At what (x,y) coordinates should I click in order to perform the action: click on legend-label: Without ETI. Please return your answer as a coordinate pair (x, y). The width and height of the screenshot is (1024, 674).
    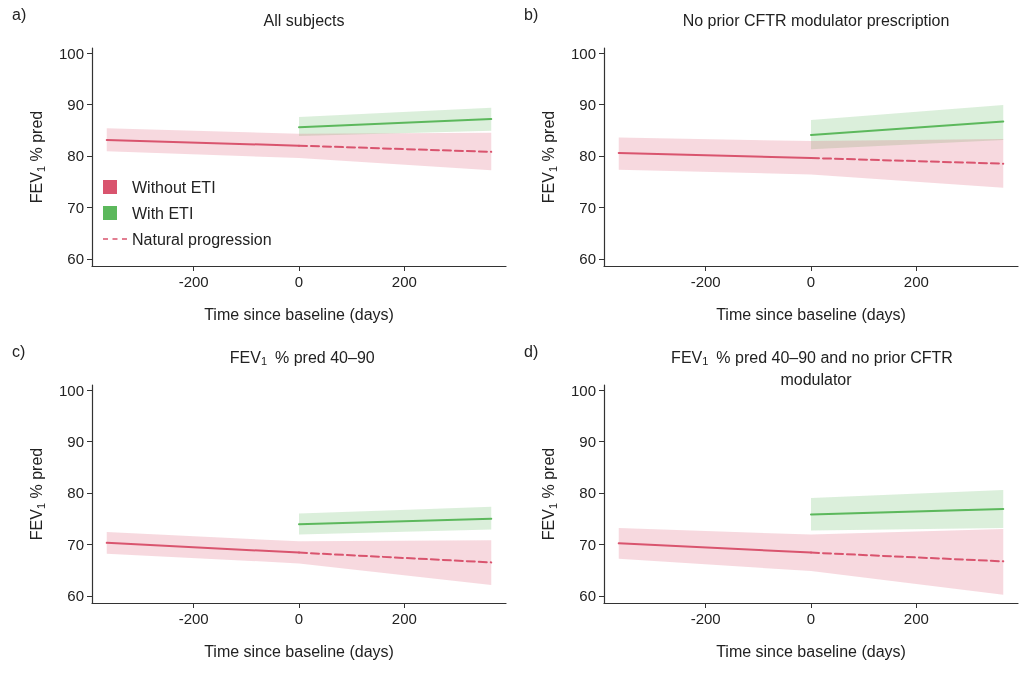
    Looking at the image, I should click on (174, 187).